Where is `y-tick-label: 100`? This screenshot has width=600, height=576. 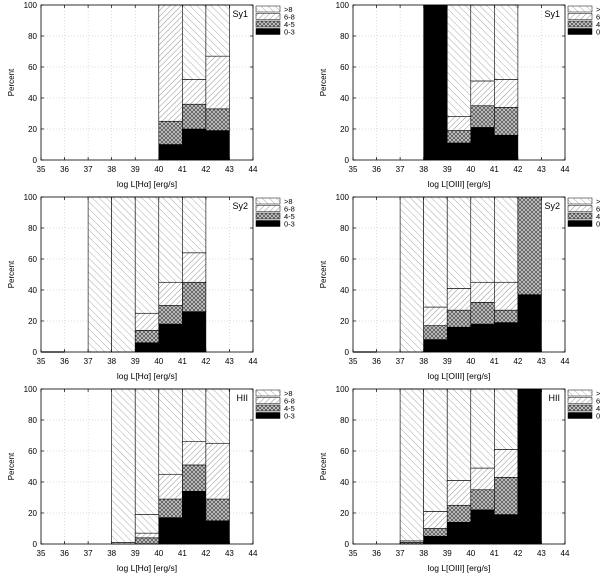 y-tick-label: 100 is located at coordinates (343, 197).